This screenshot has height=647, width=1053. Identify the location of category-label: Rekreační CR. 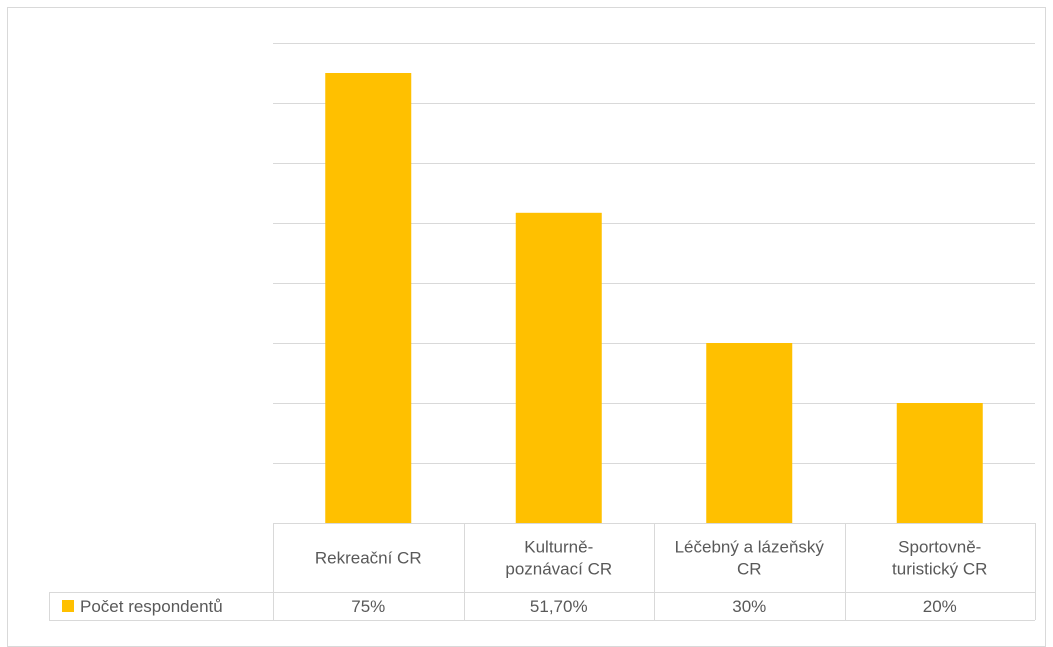
(368, 558).